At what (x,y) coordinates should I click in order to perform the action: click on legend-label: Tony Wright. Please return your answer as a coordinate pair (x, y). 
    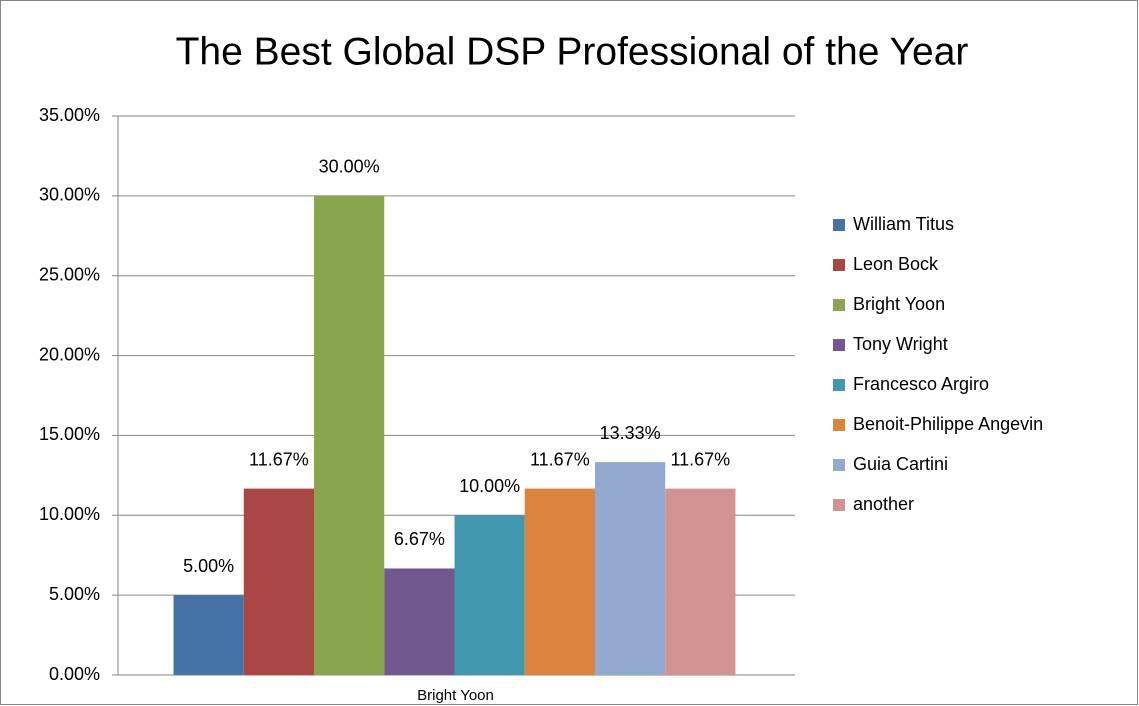
    Looking at the image, I should click on (900, 344).